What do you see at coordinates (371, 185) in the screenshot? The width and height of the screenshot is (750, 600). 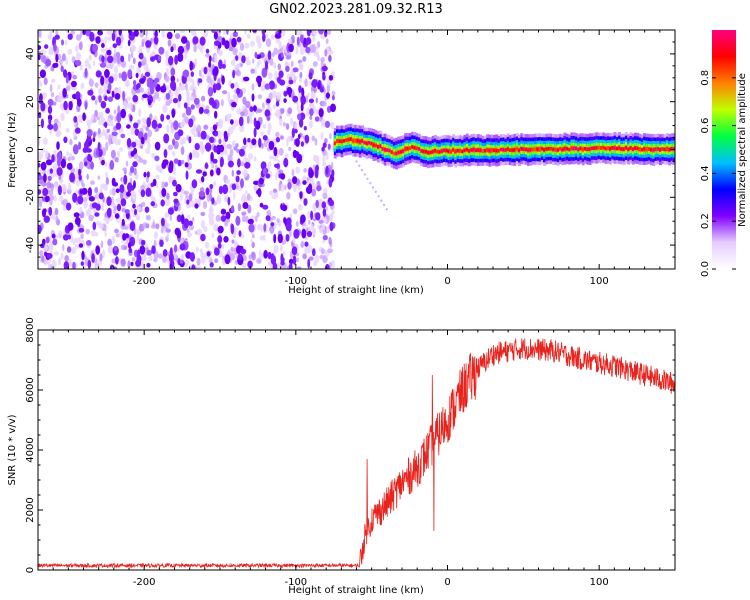 I see `spectrogram-faint-streak` at bounding box center [371, 185].